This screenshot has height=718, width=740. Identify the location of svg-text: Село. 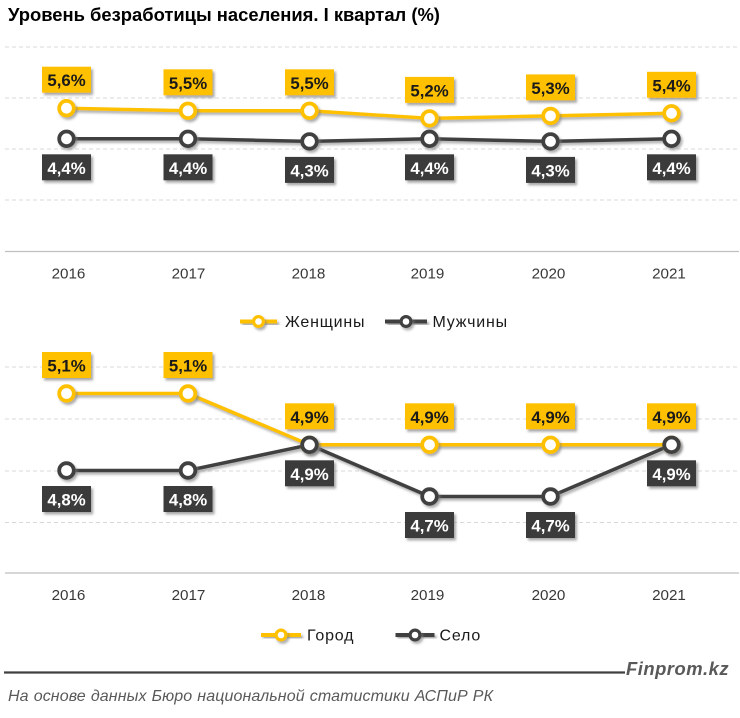
(461, 636).